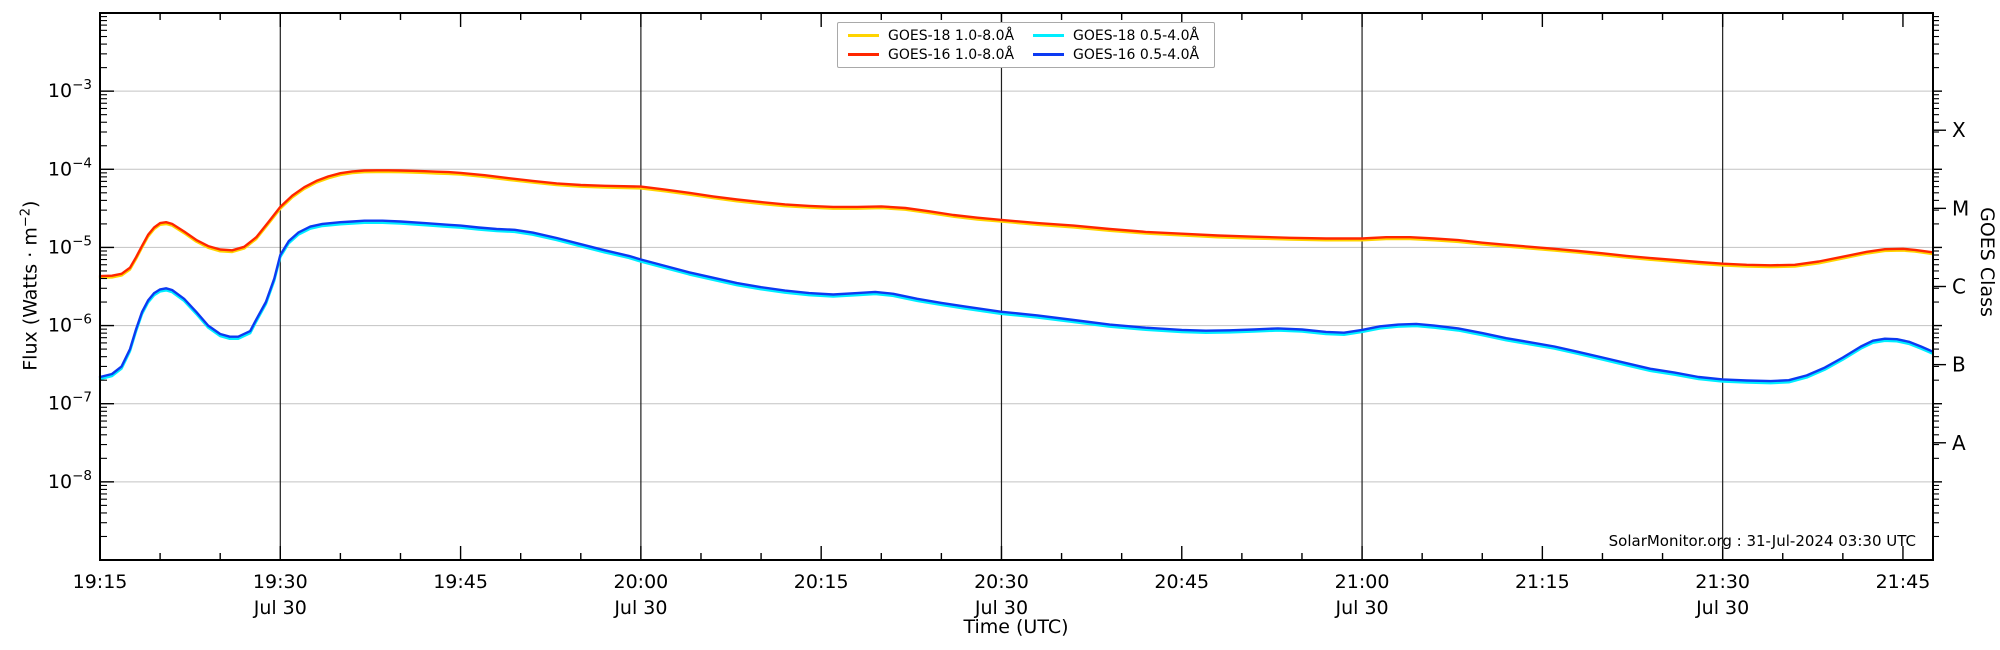 The width and height of the screenshot is (2000, 650). Describe the element at coordinates (1001, 582) in the screenshot. I see `x-tick-label: 20:30` at that location.